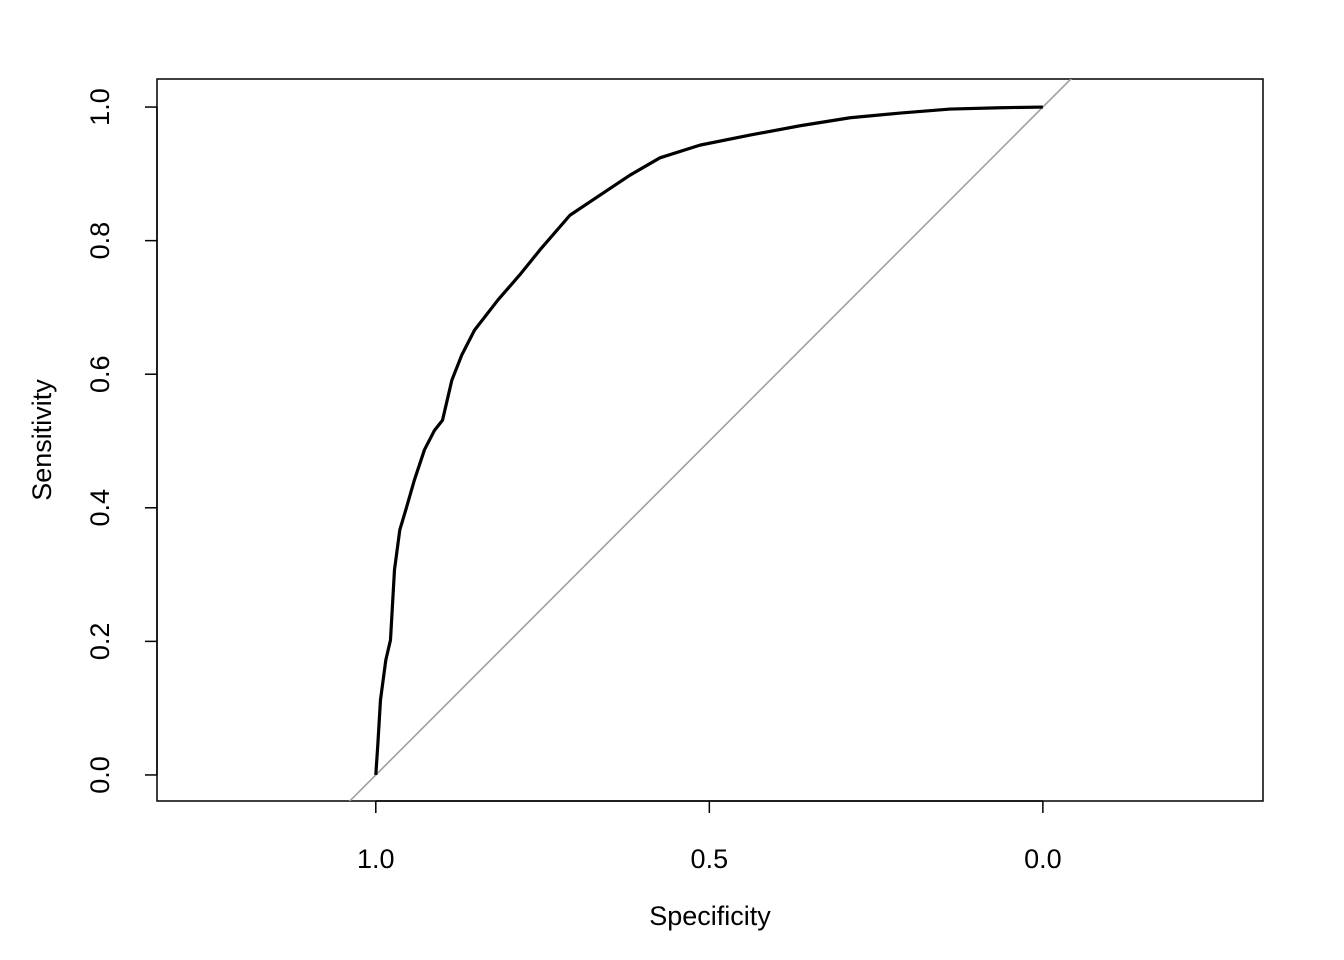 This screenshot has height=960, width=1344. Describe the element at coordinates (42, 440) in the screenshot. I see `y-axis-label: Sensitivity` at that location.